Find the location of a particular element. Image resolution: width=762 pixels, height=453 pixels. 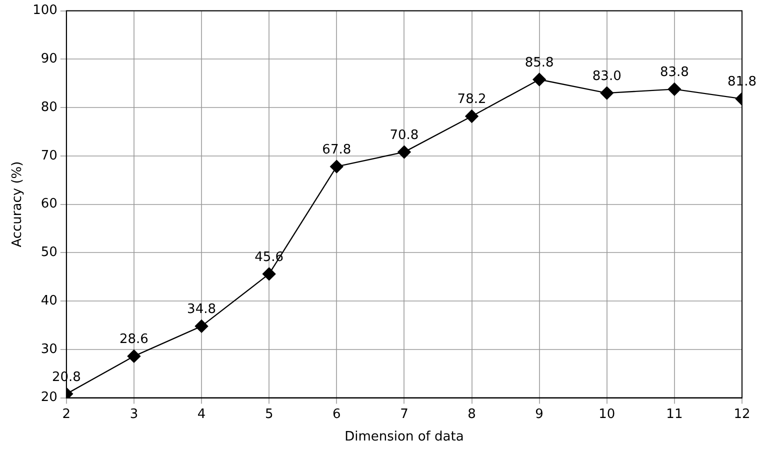

x-tick-label: 11 is located at coordinates (674, 414).